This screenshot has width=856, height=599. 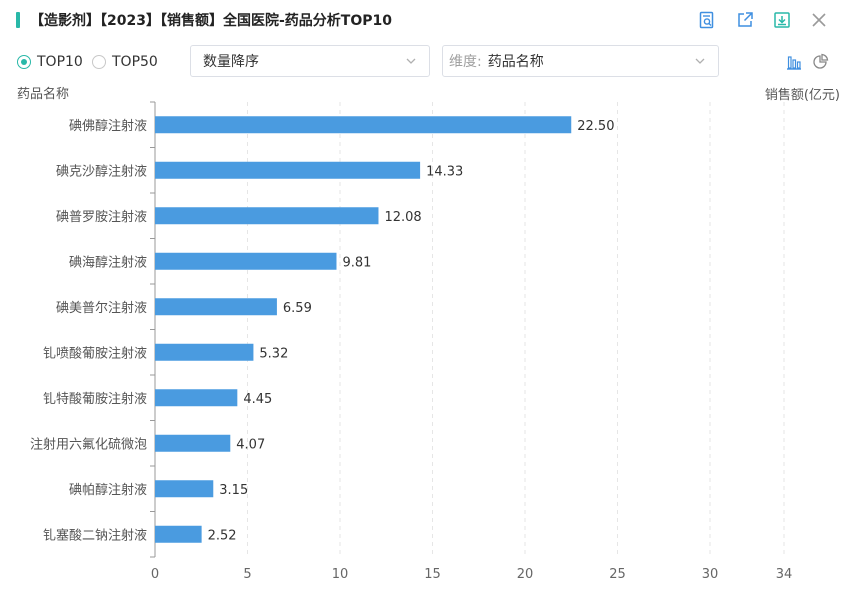 What do you see at coordinates (101, 308) in the screenshot?
I see `category-label: 碘美普尔注射液` at bounding box center [101, 308].